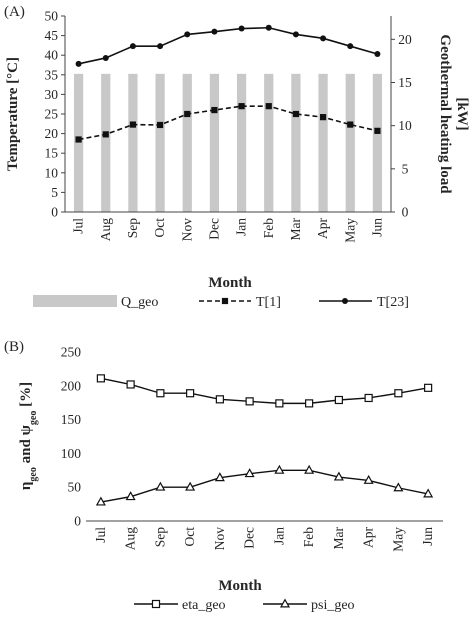  I want to click on a-x-tick-label: Jun, so click(376, 227).